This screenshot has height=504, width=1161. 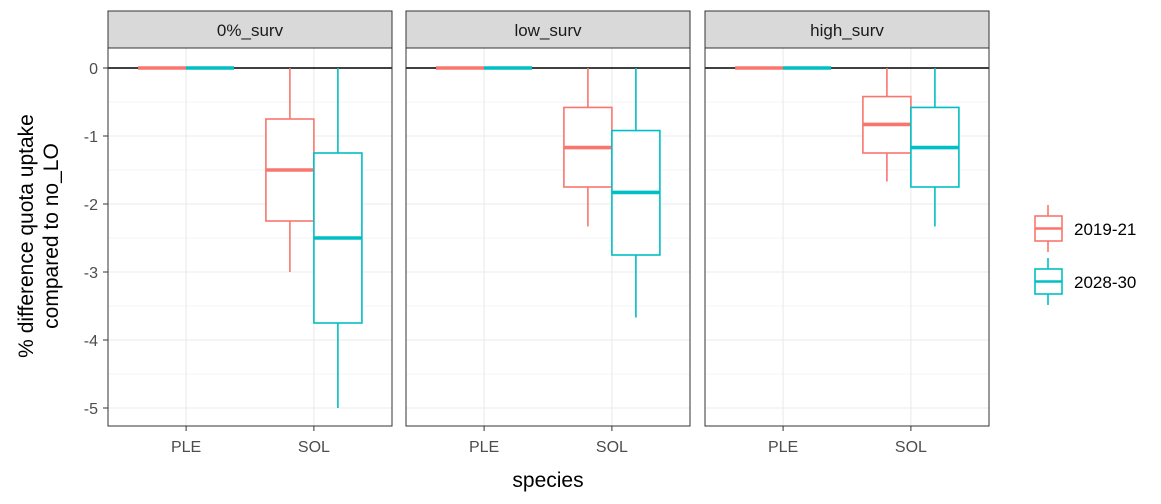 I want to click on y-axis-title-line: % difference quota uptake, so click(x=26, y=236).